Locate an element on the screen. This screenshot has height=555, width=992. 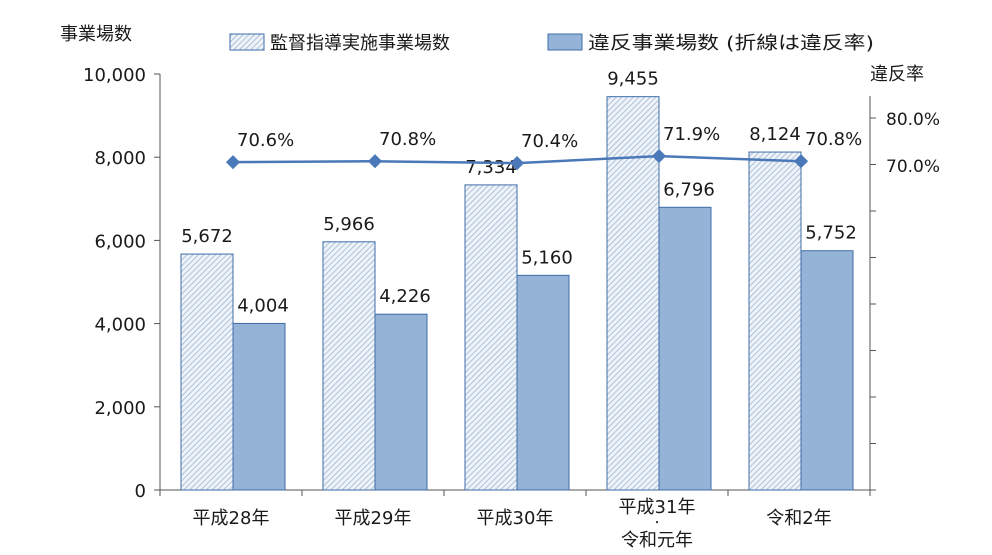
x-label-line: 平成31年 is located at coordinates (657, 507).